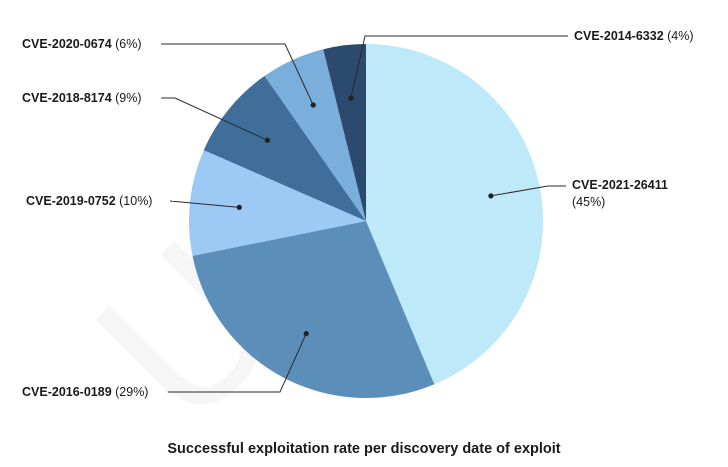  Describe the element at coordinates (85, 392) in the screenshot. I see `slice-label: CVE-2016-0189 (29%)` at that location.